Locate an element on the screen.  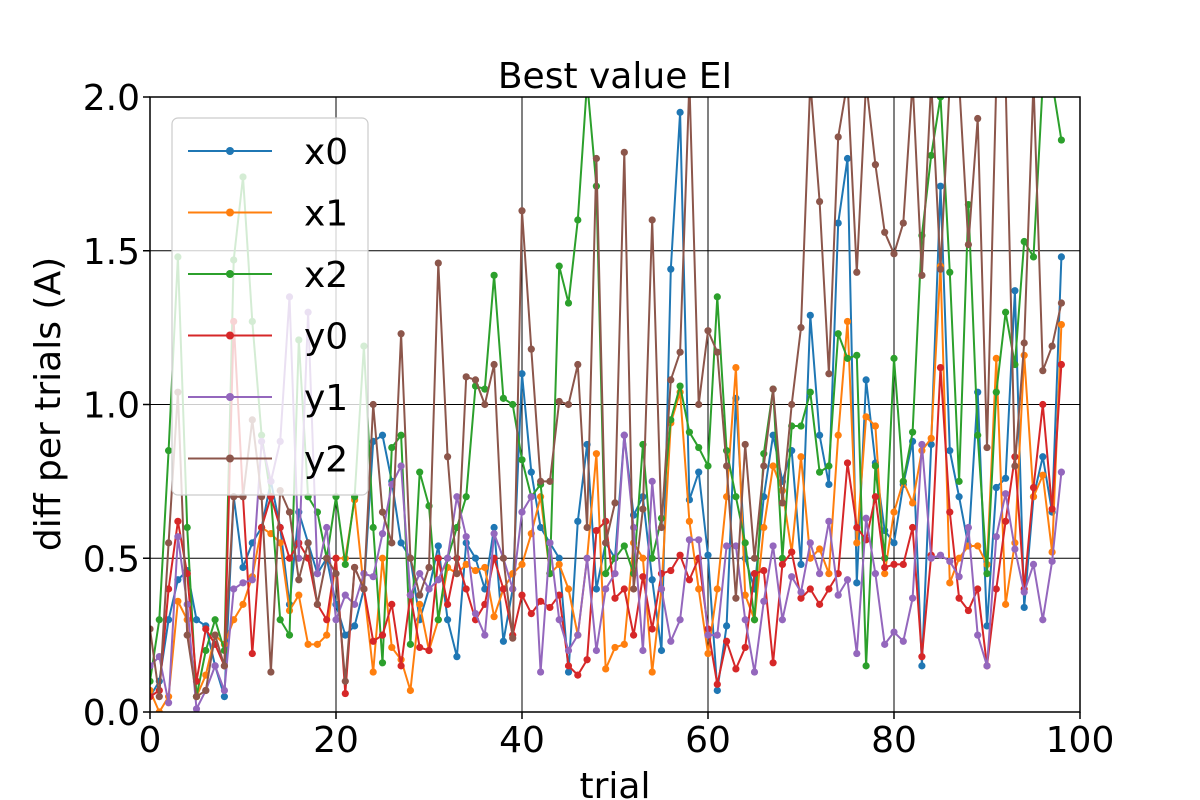
legend-label: y2 is located at coordinates (326, 460).